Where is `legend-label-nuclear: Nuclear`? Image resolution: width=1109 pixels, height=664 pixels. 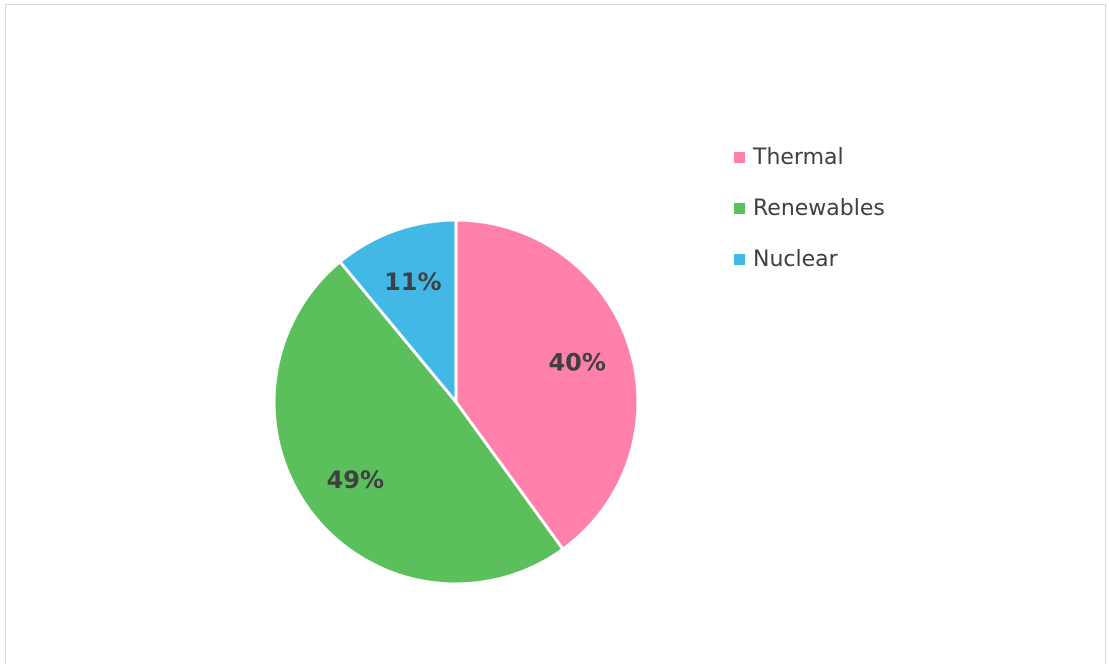
legend-label-nuclear: Nuclear is located at coordinates (795, 259).